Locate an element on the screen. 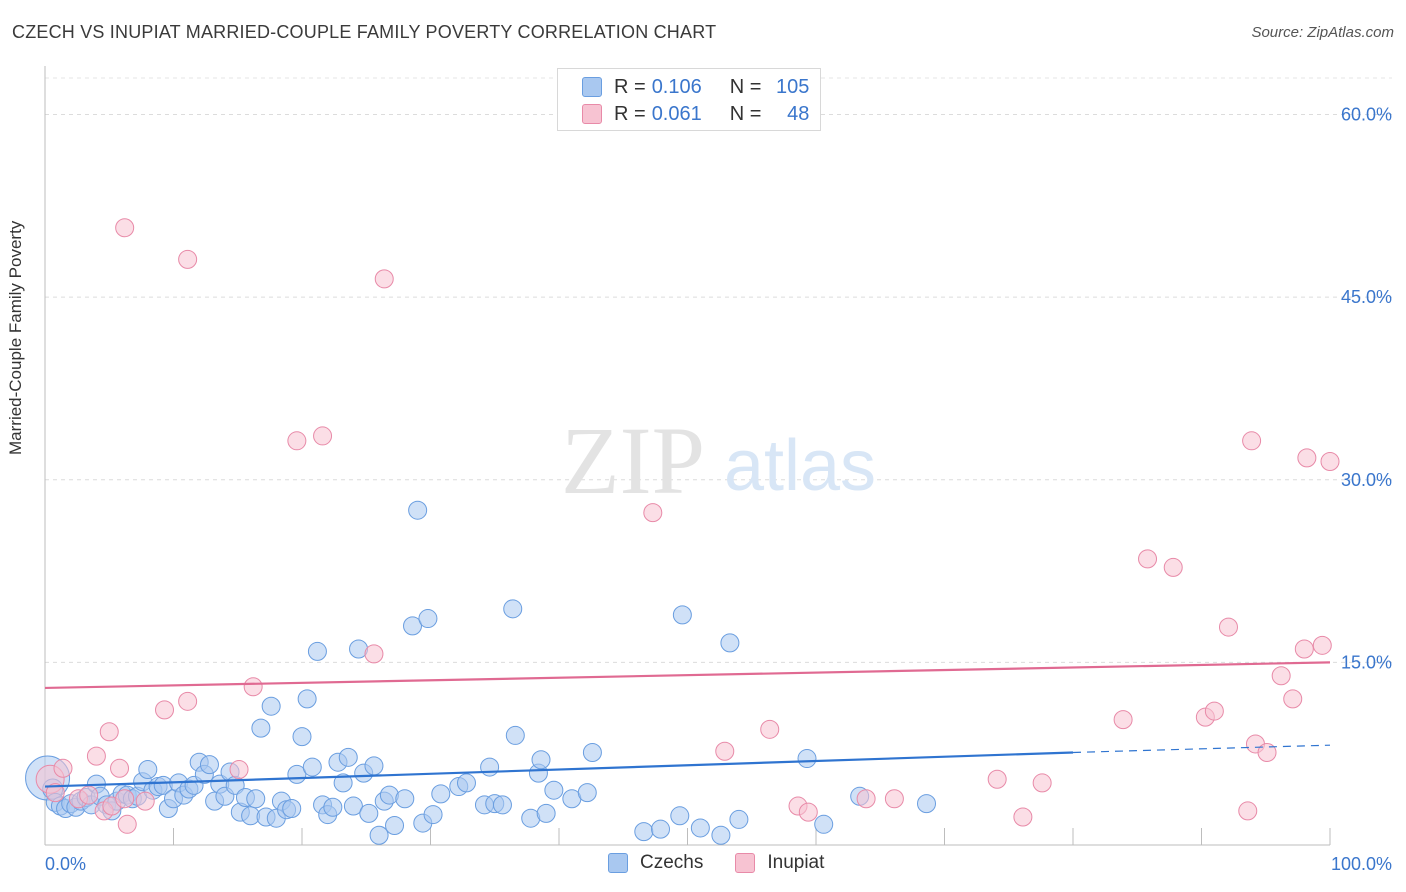 Image resolution: width=1406 pixels, height=892 pixels. y-tick-label: 45.0% is located at coordinates (1366, 297).